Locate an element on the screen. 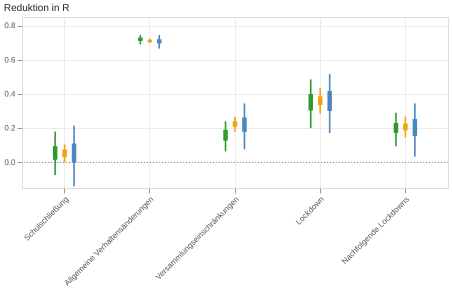 The image size is (452, 291). y-tick-label: 0.8 is located at coordinates (10, 25).